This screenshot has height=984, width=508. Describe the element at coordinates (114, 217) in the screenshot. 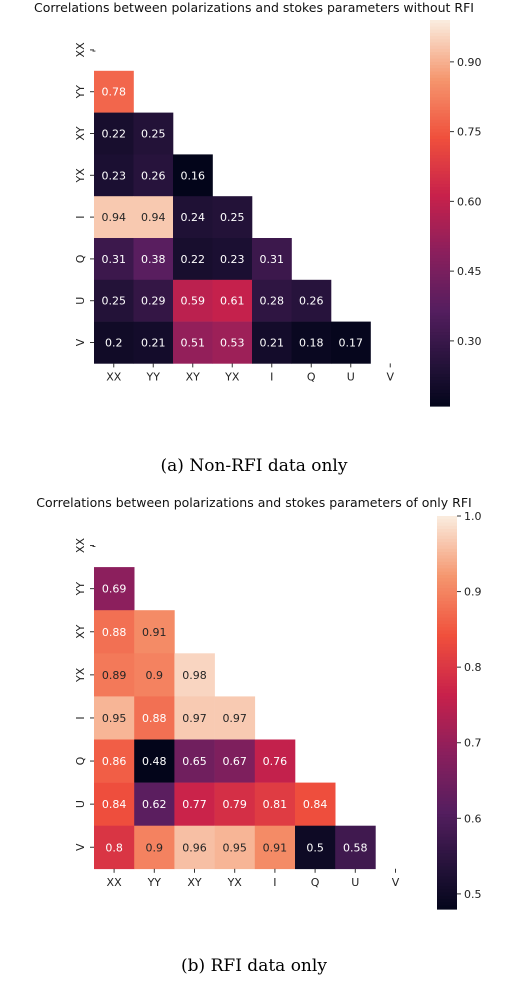

I see `heatmap-cell-non-rfi-i-xx` at that location.